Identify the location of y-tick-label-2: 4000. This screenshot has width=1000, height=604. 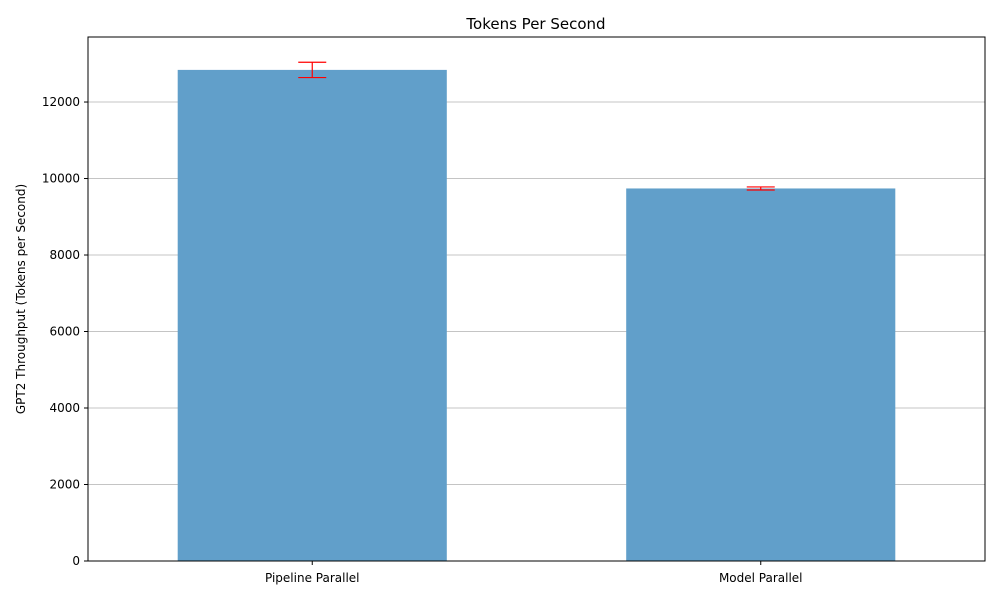
(64, 408).